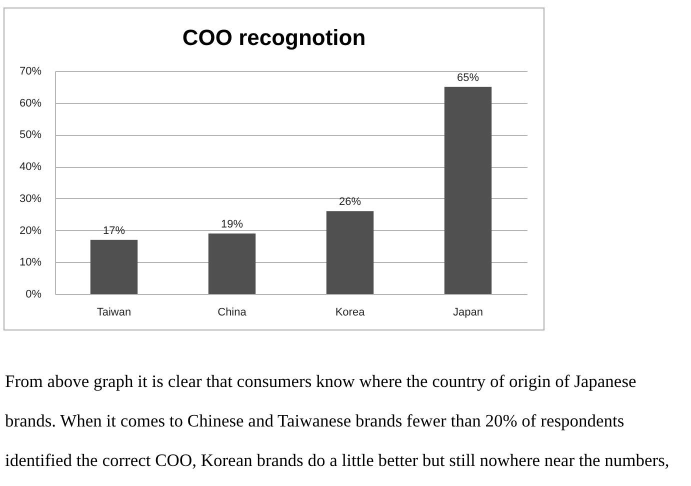 Image resolution: width=691 pixels, height=486 pixels. What do you see at coordinates (350, 202) in the screenshot?
I see `data-label: 26%` at bounding box center [350, 202].